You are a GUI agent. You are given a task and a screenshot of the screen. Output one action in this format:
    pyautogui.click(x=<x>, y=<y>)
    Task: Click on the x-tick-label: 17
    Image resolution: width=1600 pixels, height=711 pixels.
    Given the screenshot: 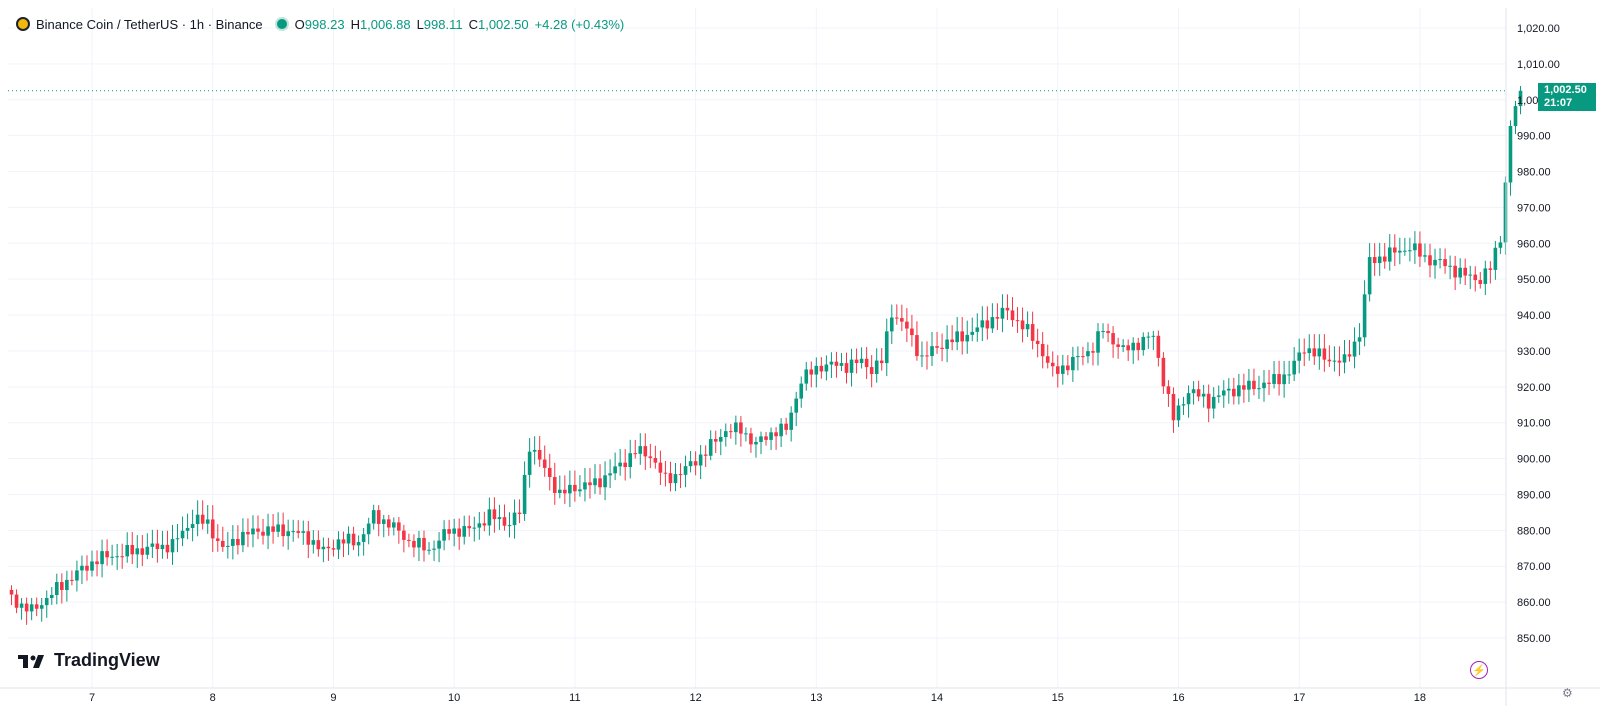 What is the action you would take?
    pyautogui.click(x=1299, y=698)
    